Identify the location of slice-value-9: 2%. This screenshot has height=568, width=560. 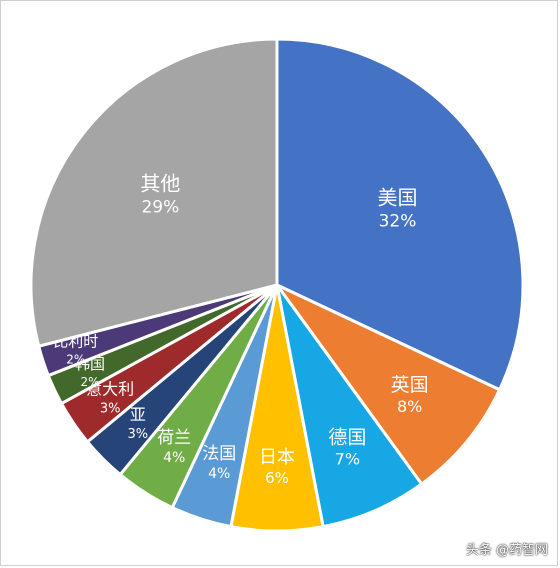
(75, 359).